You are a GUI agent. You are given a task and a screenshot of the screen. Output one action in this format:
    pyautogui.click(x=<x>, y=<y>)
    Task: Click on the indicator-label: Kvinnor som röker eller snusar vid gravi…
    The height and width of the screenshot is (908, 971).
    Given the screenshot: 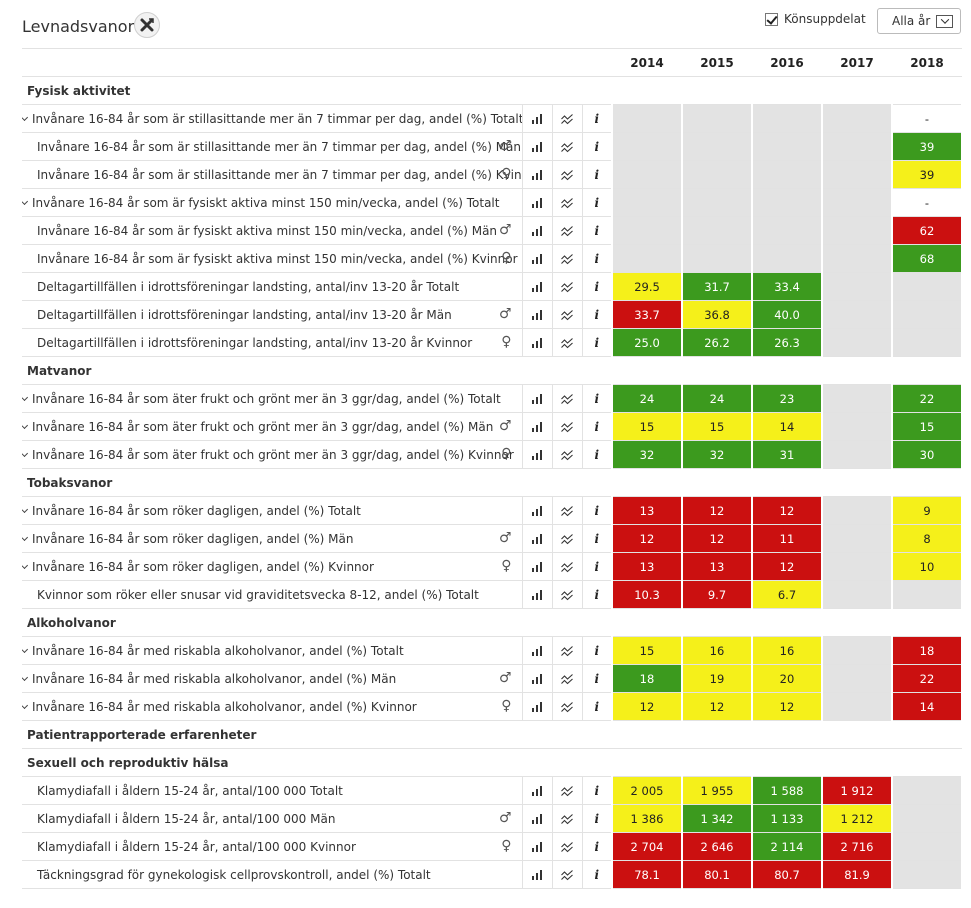 What is the action you would take?
    pyautogui.click(x=272, y=594)
    